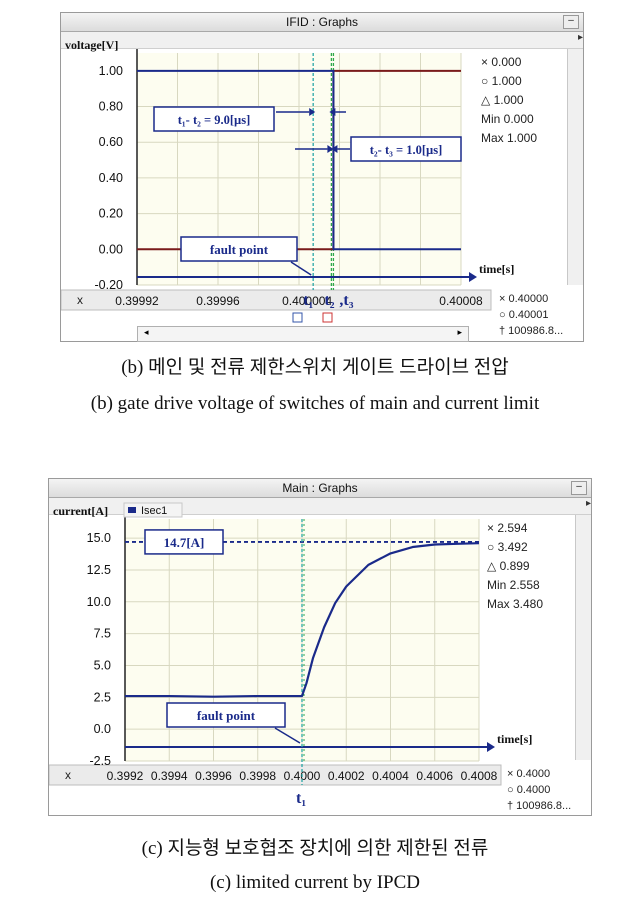 This screenshot has height=905, width=630. What do you see at coordinates (508, 566) in the screenshot?
I see `readout-triangle-2: △ 0.899` at bounding box center [508, 566].